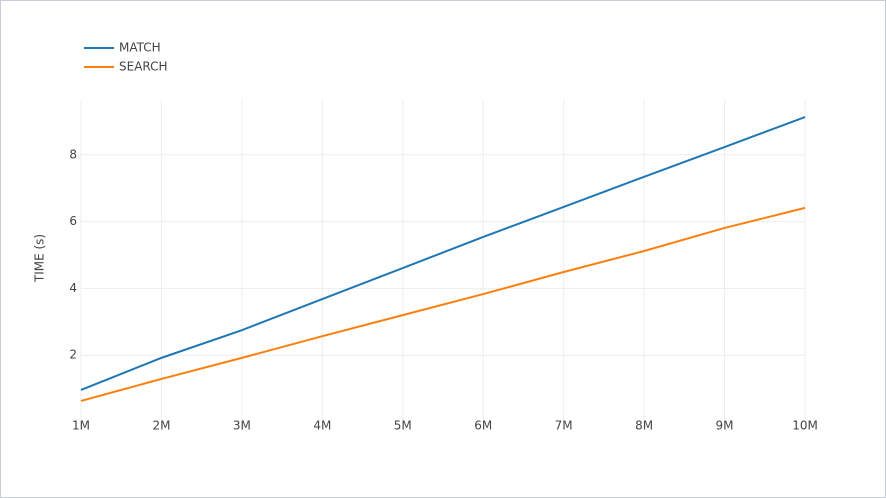  What do you see at coordinates (644, 426) in the screenshot?
I see `x-tick-label: 8M` at bounding box center [644, 426].